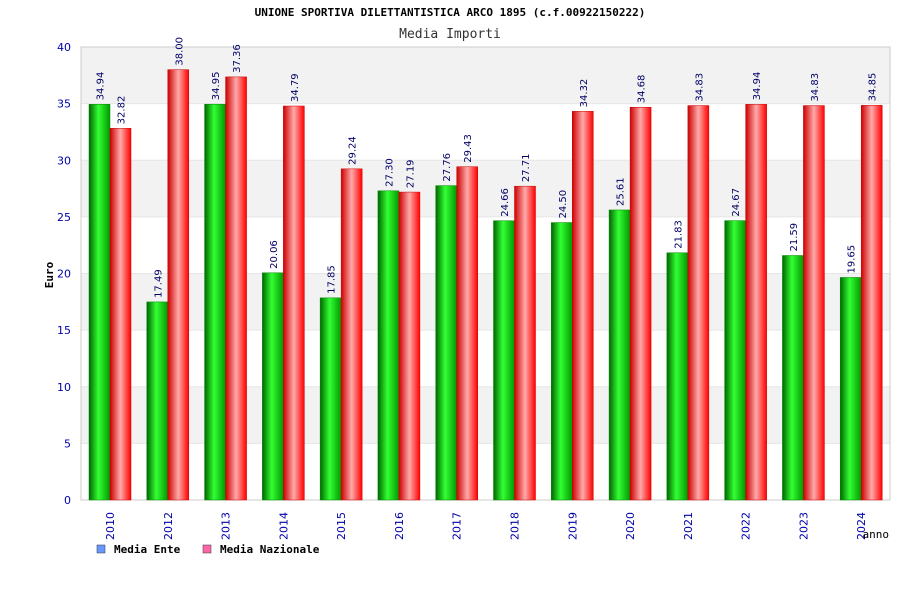 This screenshot has height=600, width=900. What do you see at coordinates (457, 526) in the screenshot?
I see `x-tick-label: 2017` at bounding box center [457, 526].